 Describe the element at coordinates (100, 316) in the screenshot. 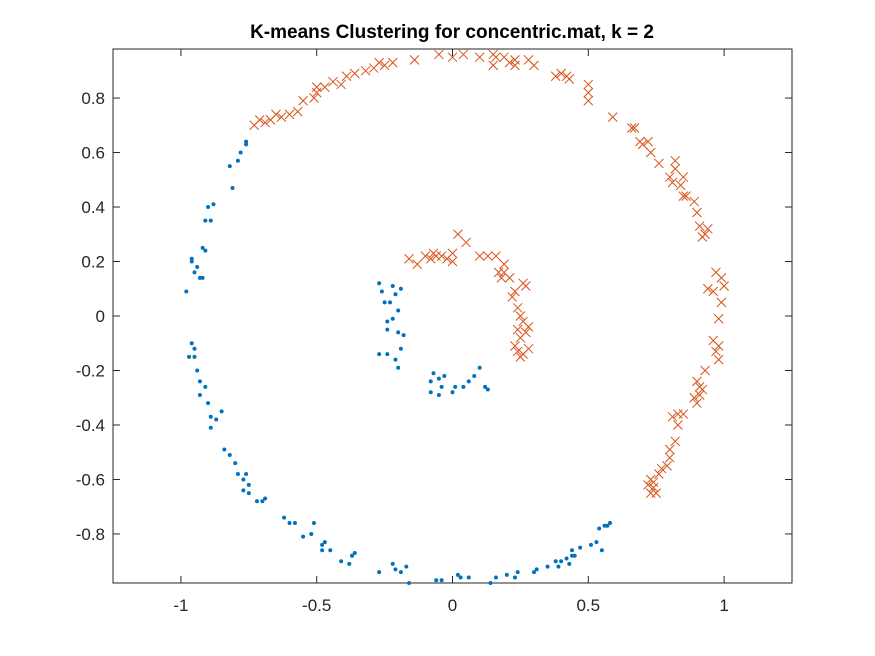

I see `y-tick-label: 0` at that location.